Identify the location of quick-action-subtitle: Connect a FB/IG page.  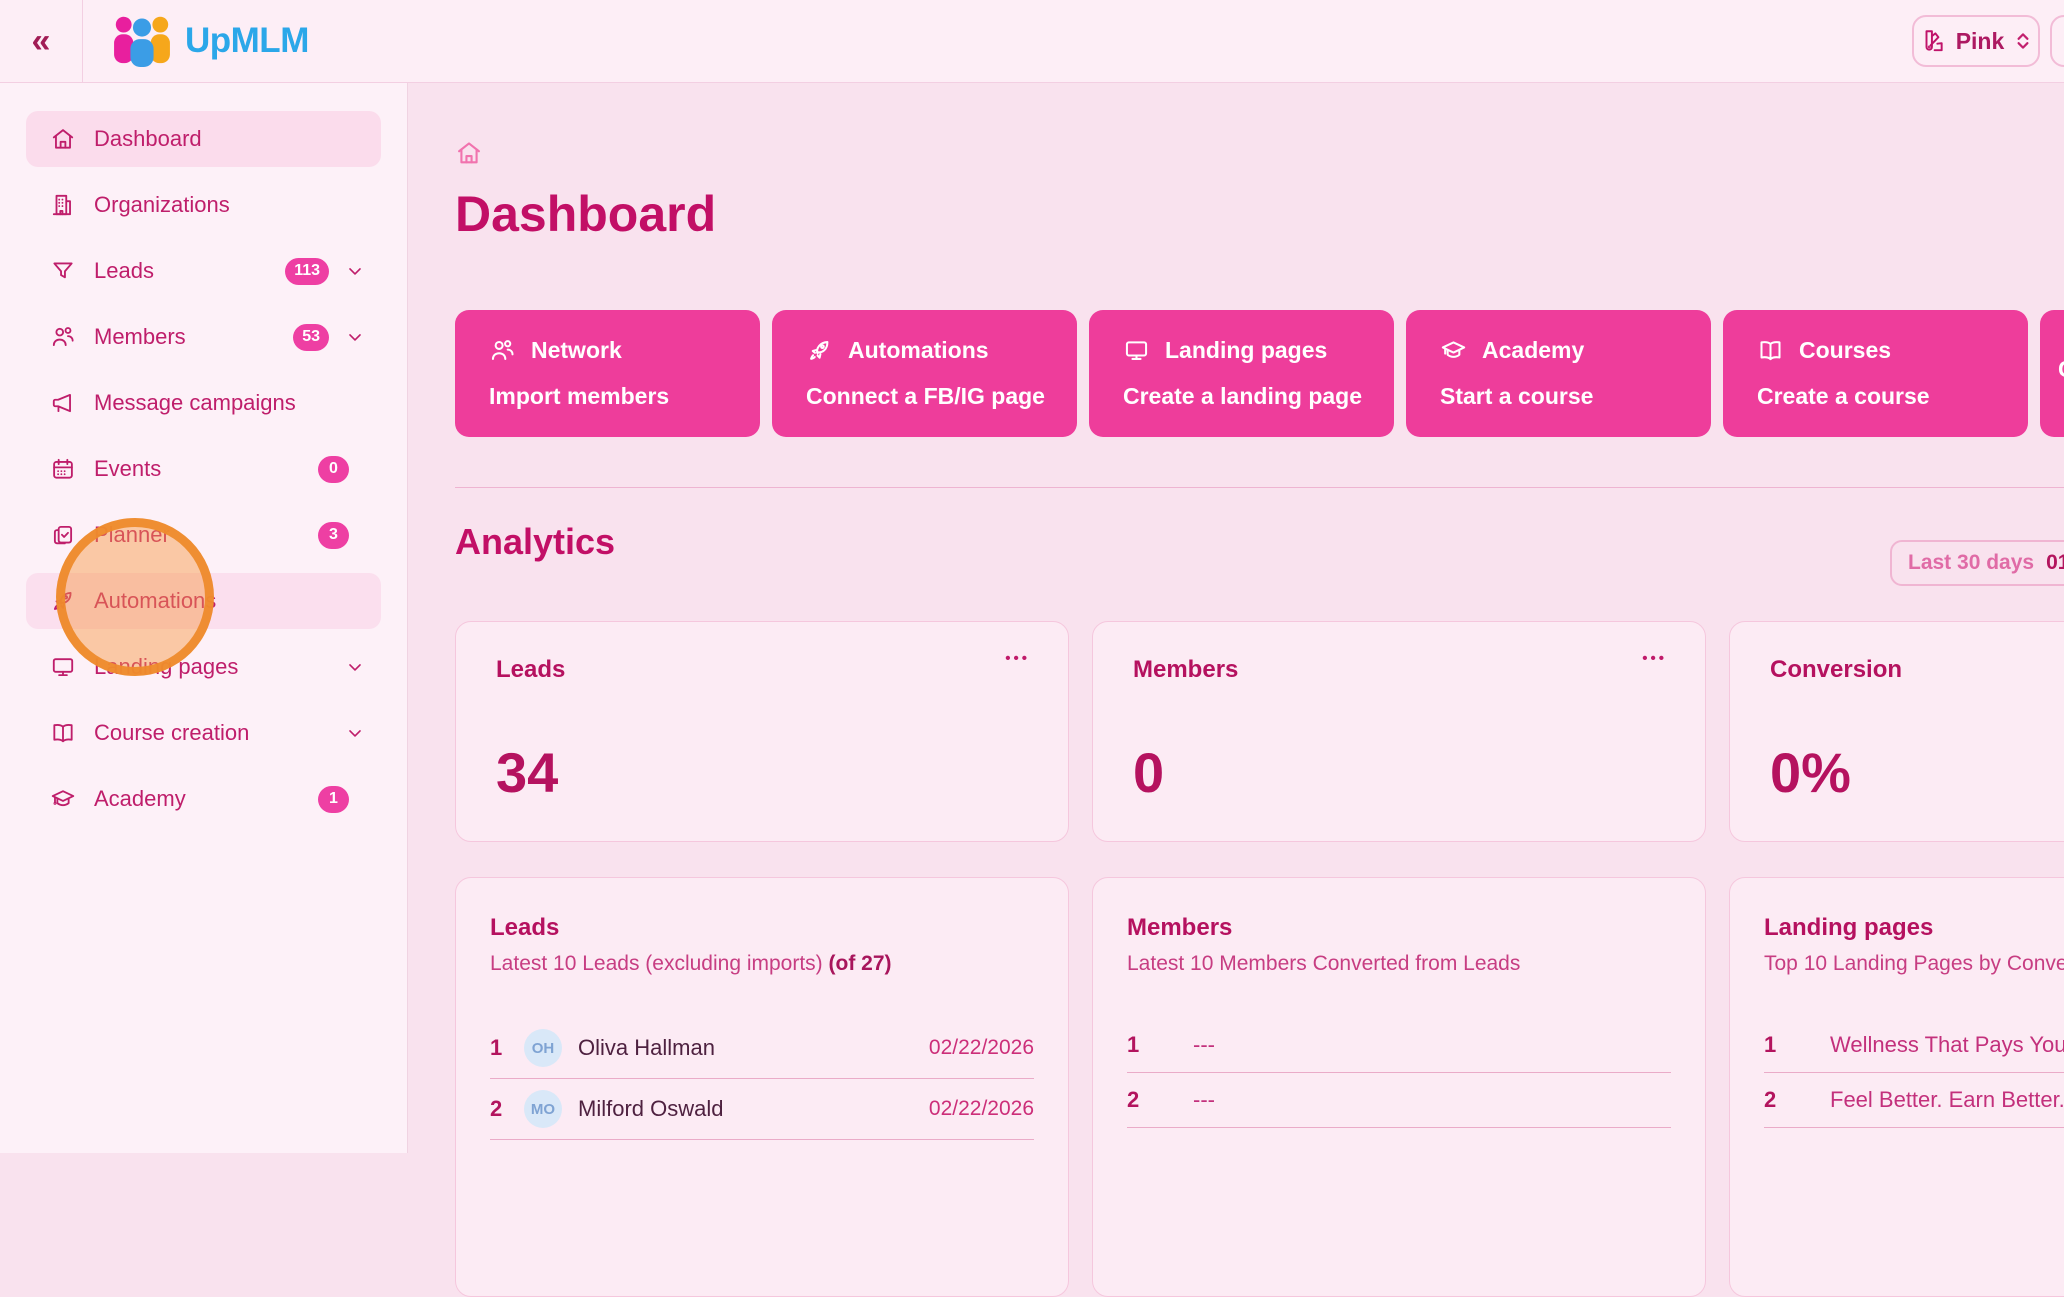
(925, 396).